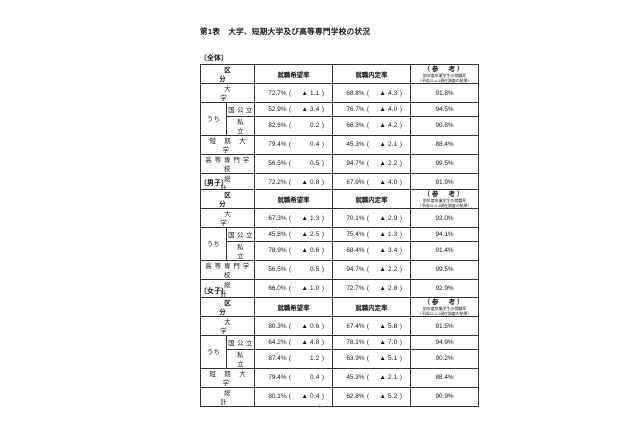  Describe the element at coordinates (293, 396) in the screenshot. I see `cell-kibou: 80.1%(▲ 0.4)` at that location.